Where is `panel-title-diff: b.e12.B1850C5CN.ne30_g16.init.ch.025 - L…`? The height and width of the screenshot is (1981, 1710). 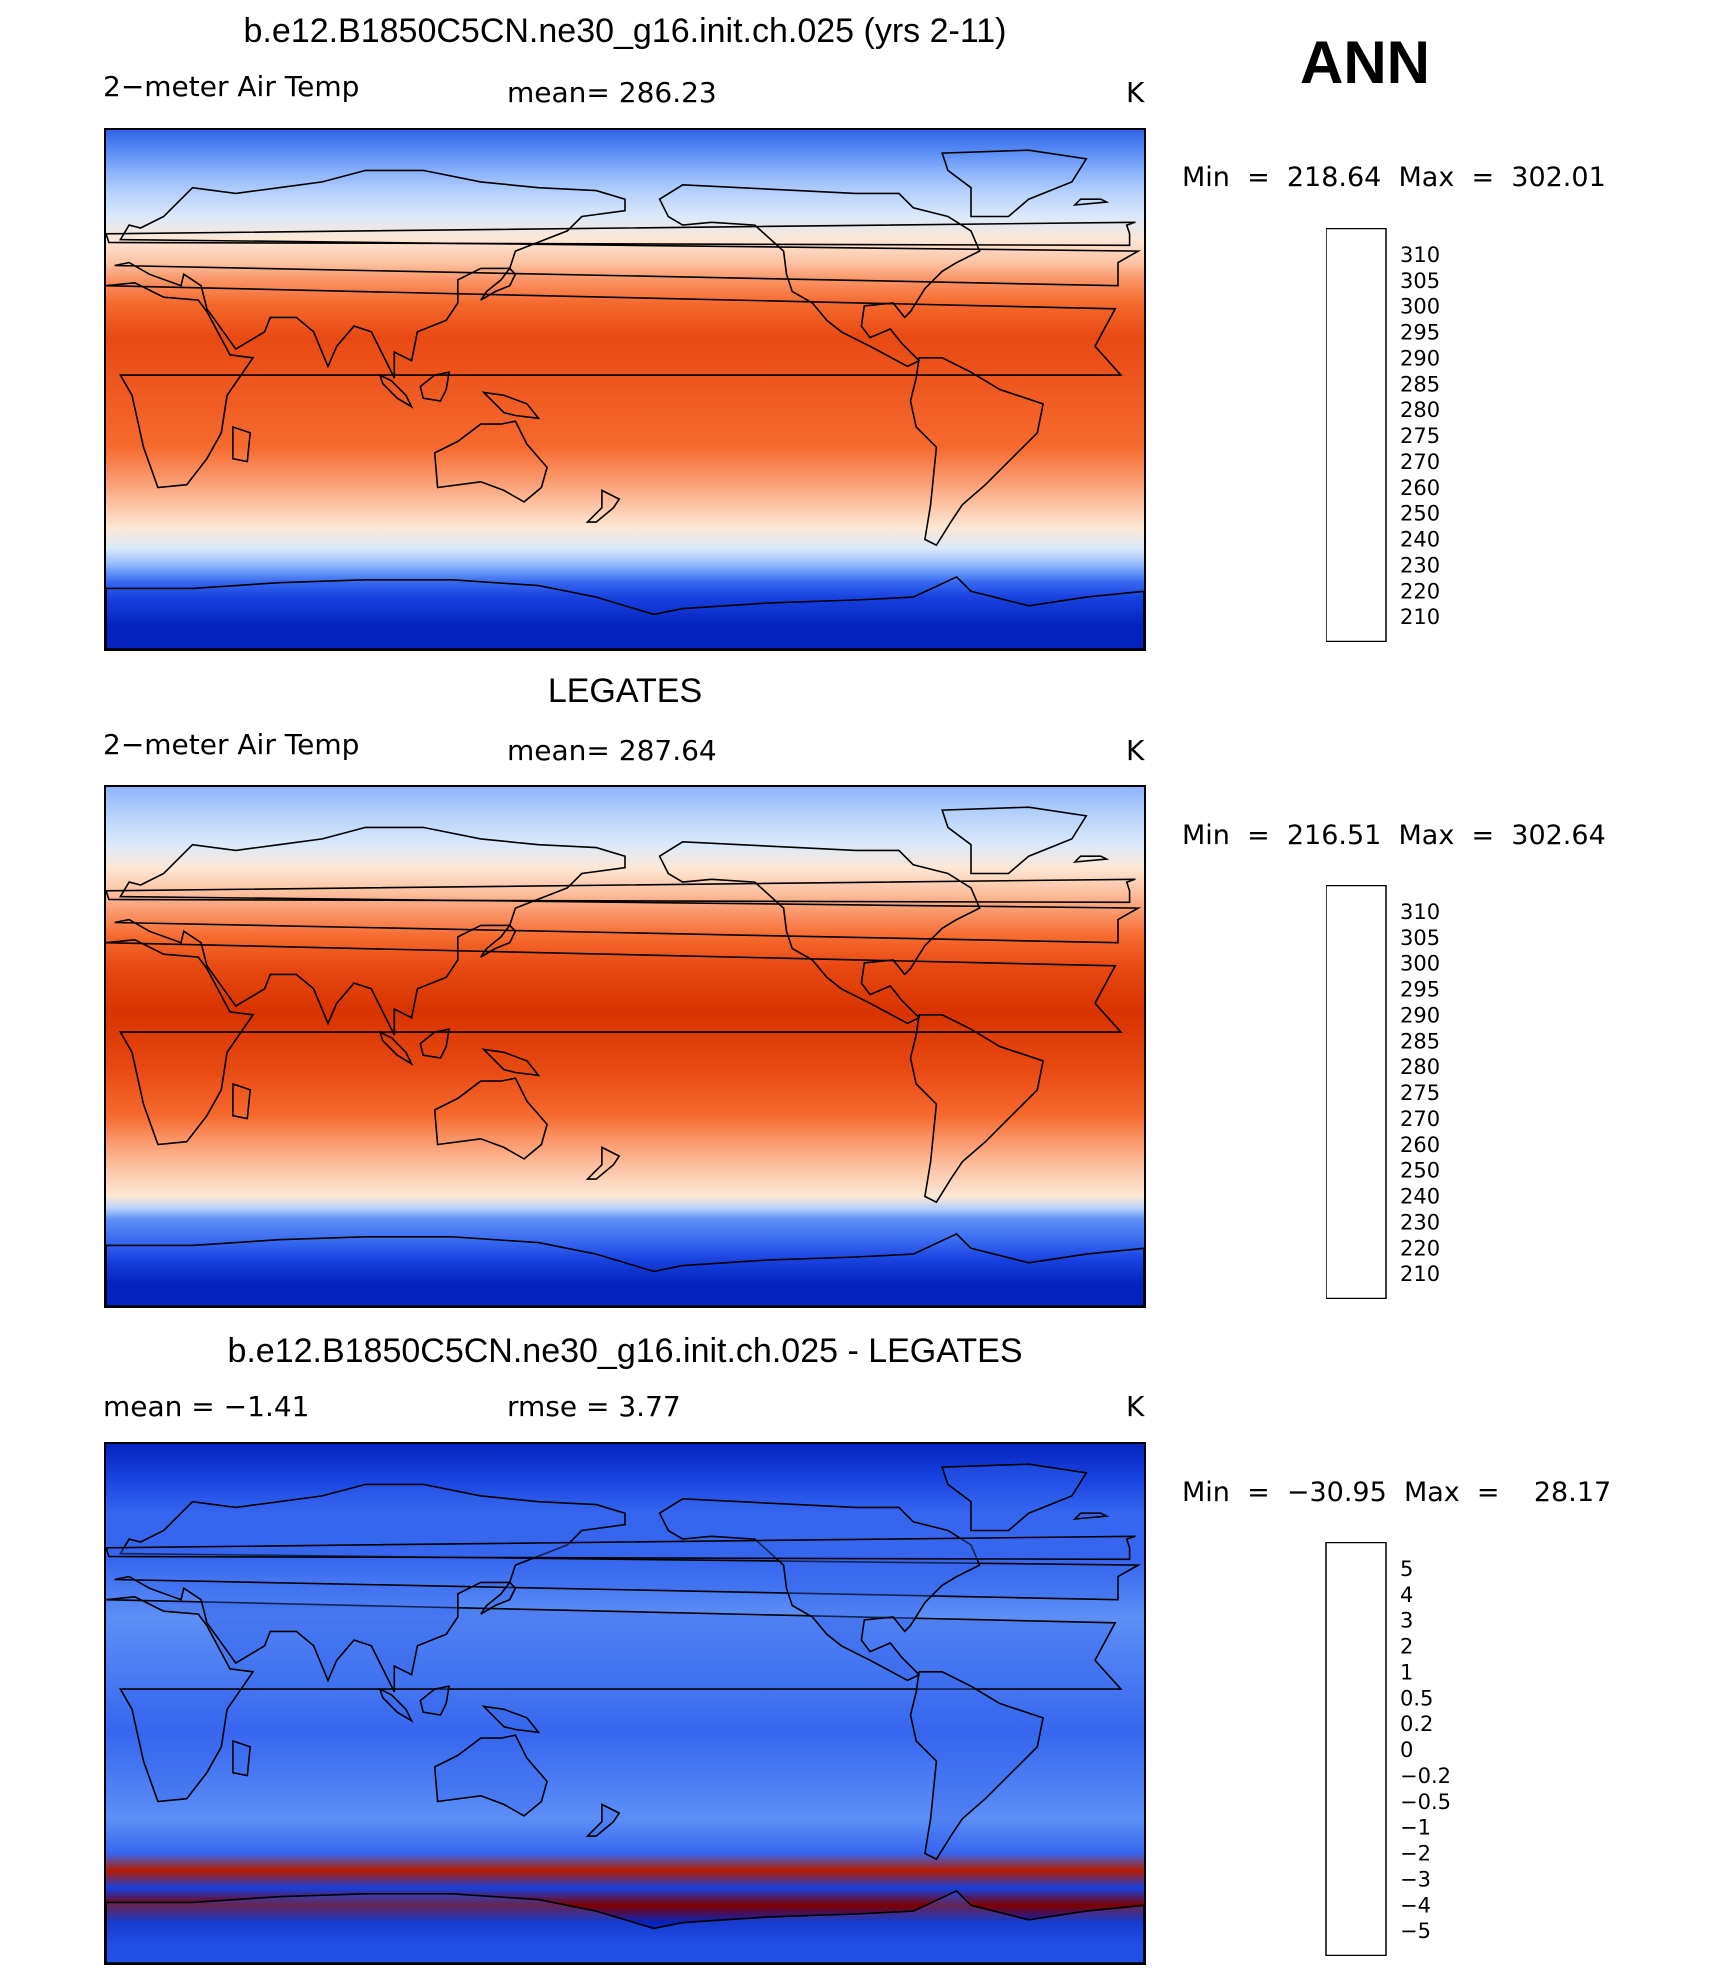 panel-title-diff: b.e12.B1850C5CN.ne30_g16.init.ch.025 - L… is located at coordinates (625, 1351).